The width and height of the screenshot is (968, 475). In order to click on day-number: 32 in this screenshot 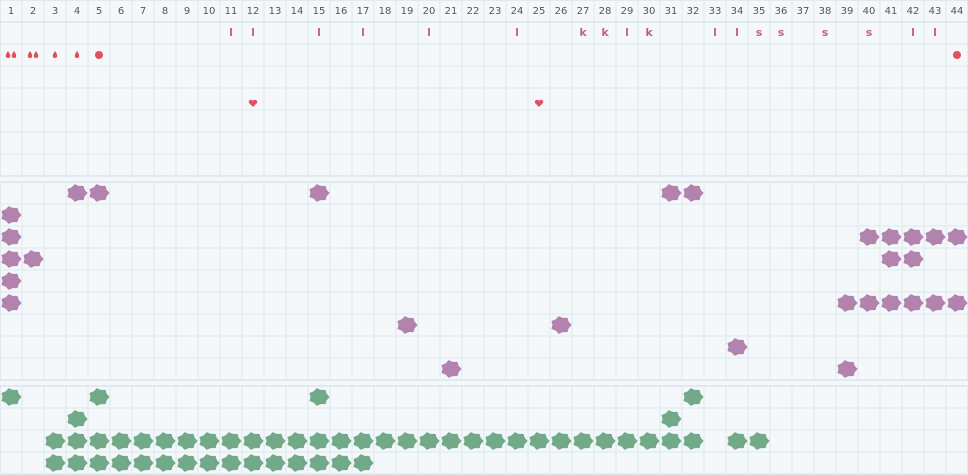, I will do `click(693, 11)`.